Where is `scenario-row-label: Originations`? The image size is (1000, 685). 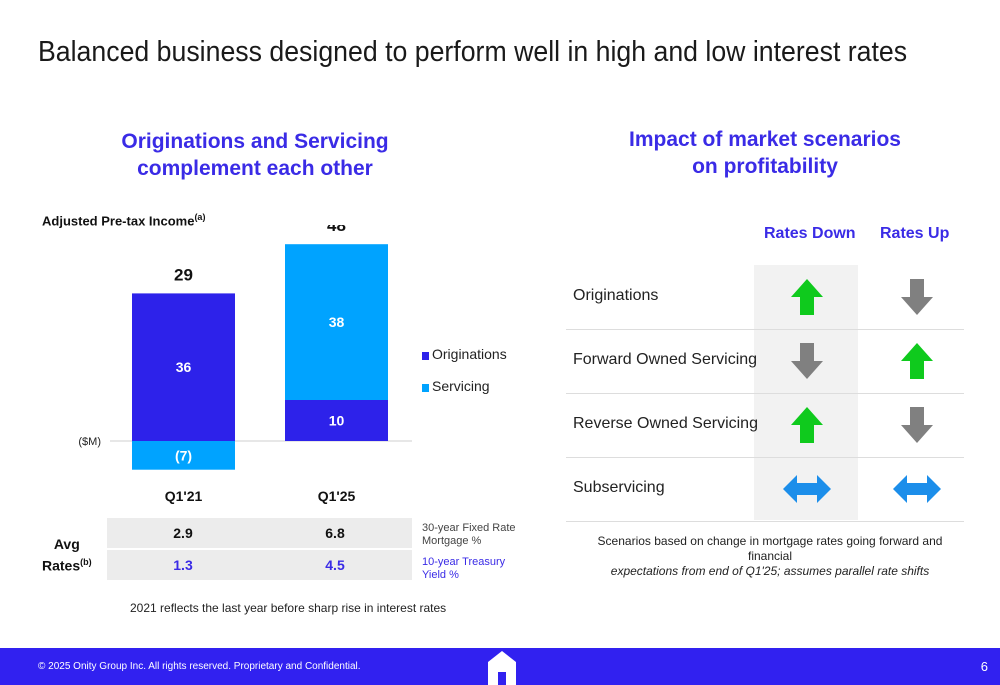
scenario-row-label: Originations is located at coordinates (616, 295).